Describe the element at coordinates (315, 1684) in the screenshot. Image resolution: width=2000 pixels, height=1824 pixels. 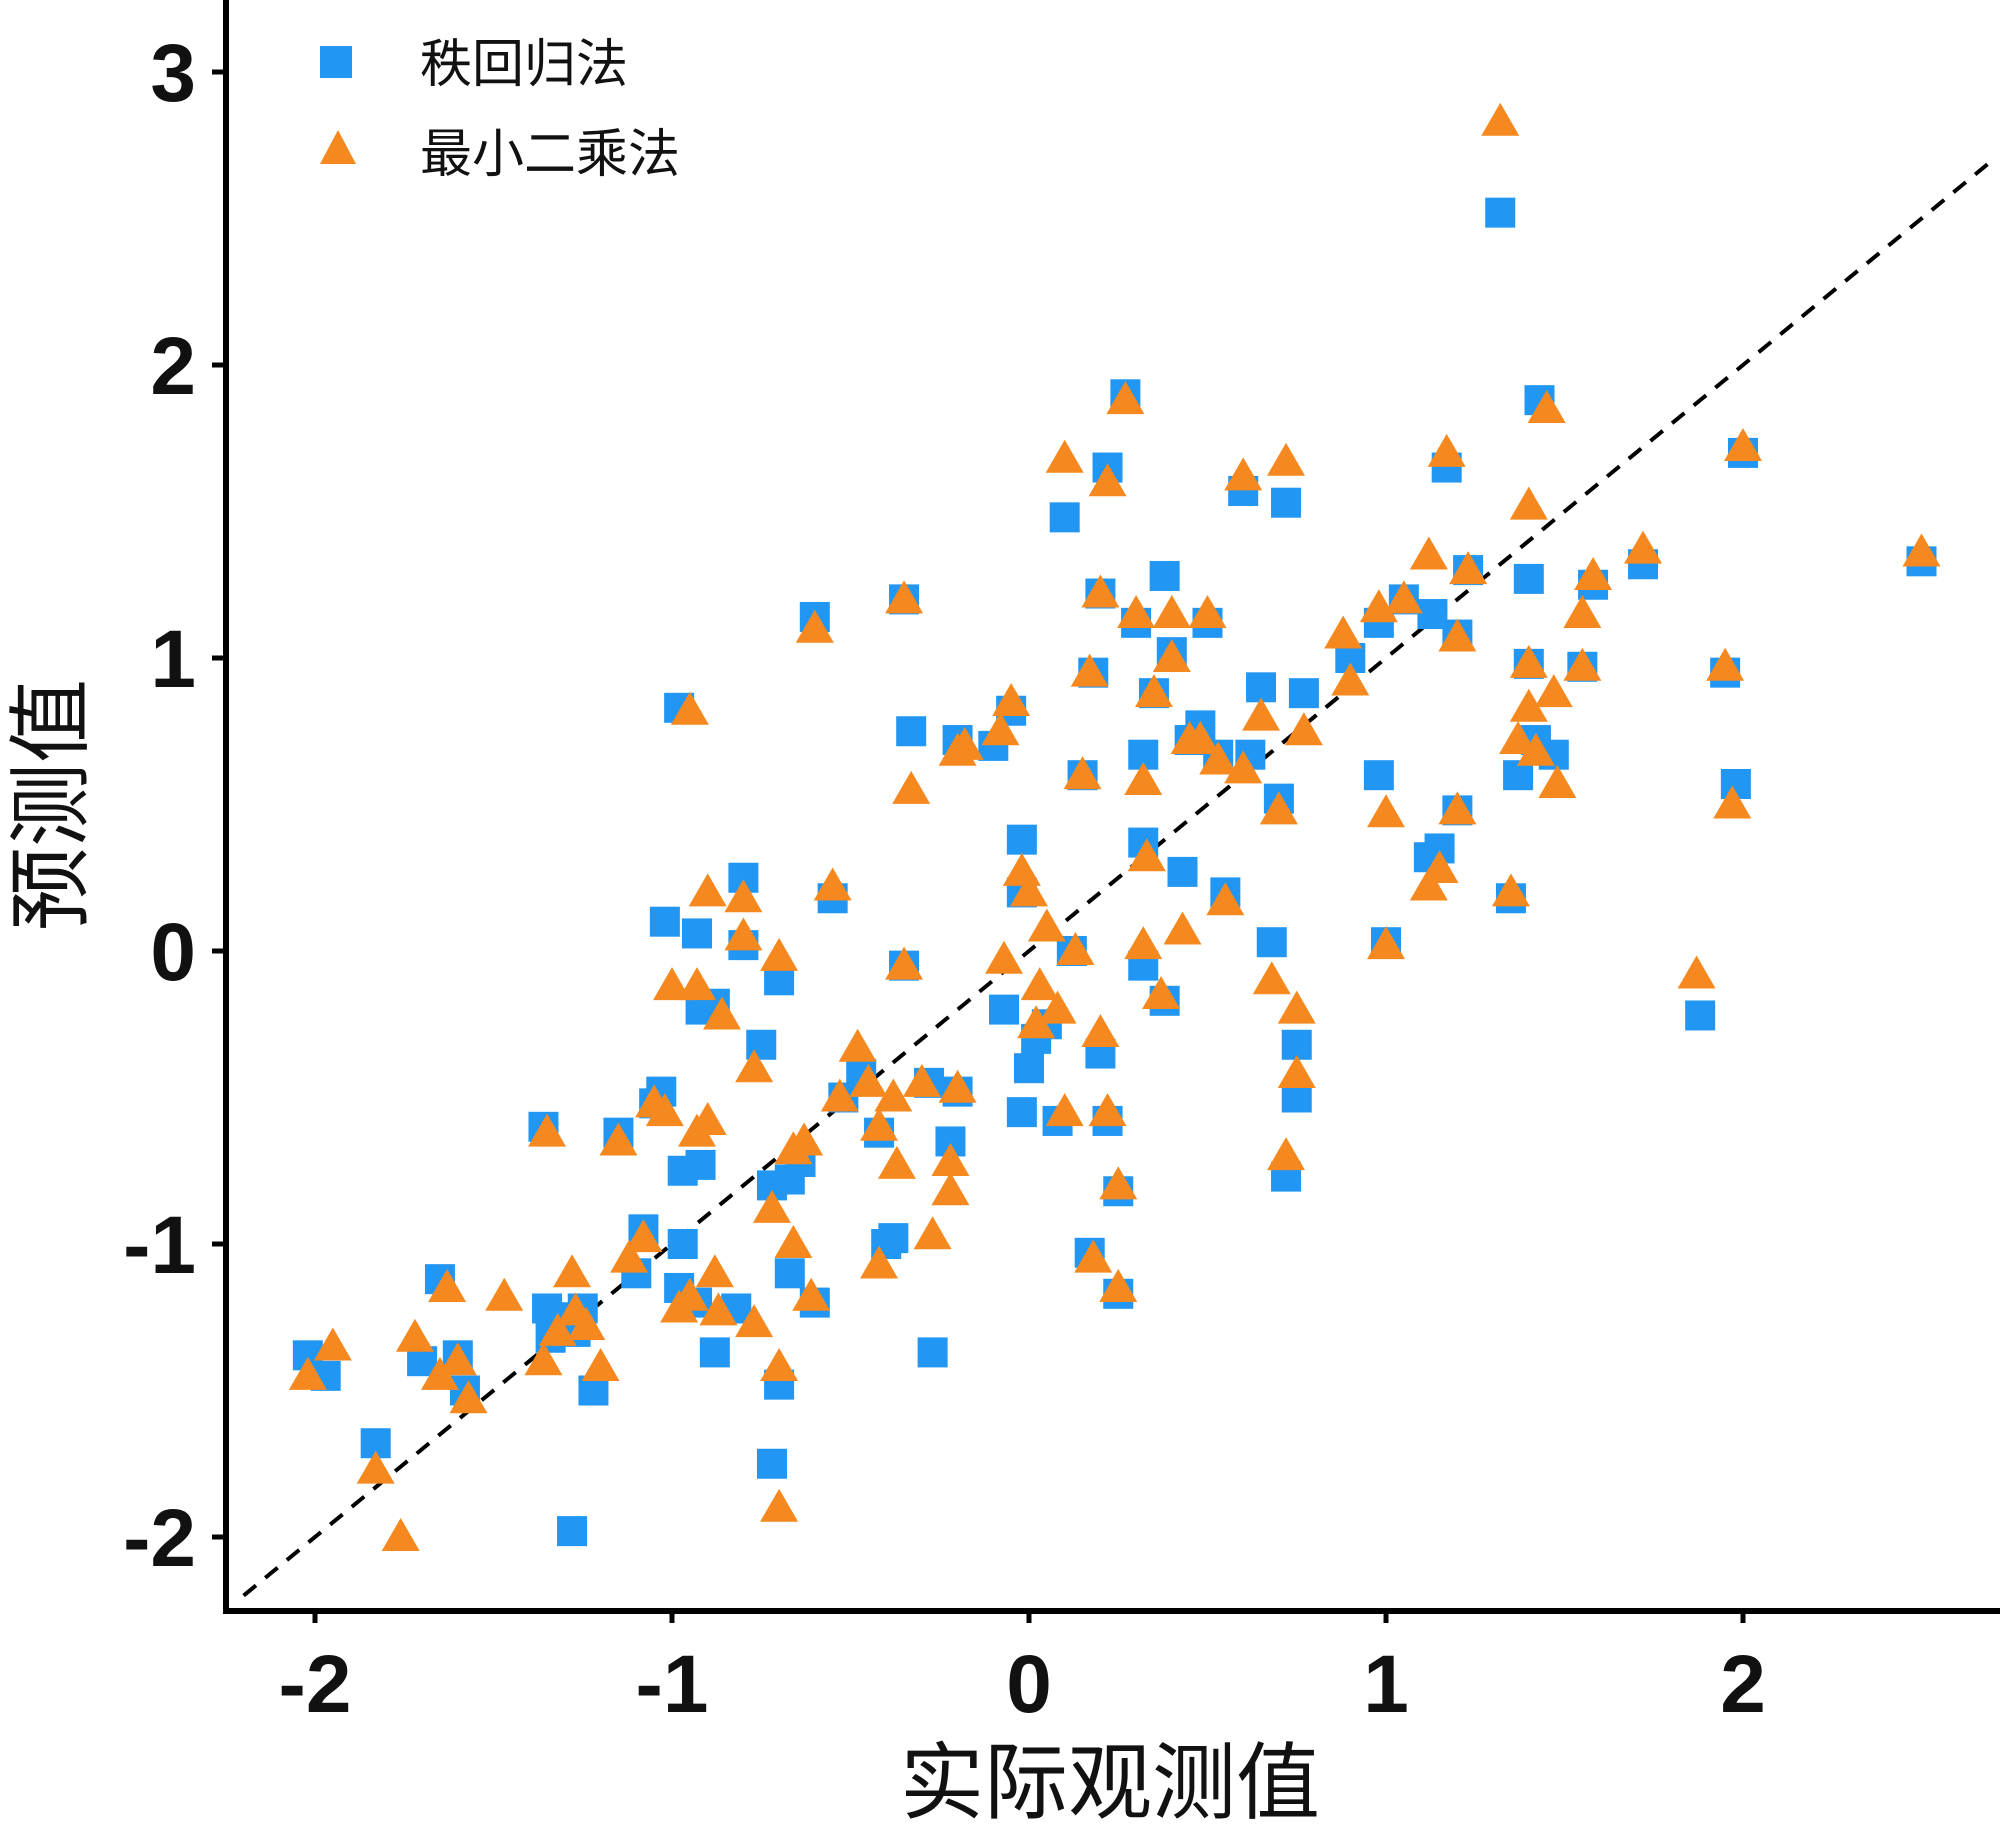
I see `x-tick-label: -2` at that location.